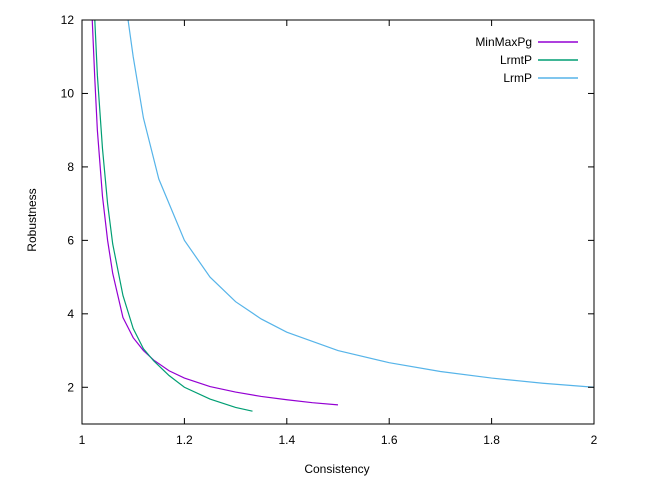 The width and height of the screenshot is (659, 489). I want to click on legend-label-minmaxpg: MinMaxPg, so click(503, 42).